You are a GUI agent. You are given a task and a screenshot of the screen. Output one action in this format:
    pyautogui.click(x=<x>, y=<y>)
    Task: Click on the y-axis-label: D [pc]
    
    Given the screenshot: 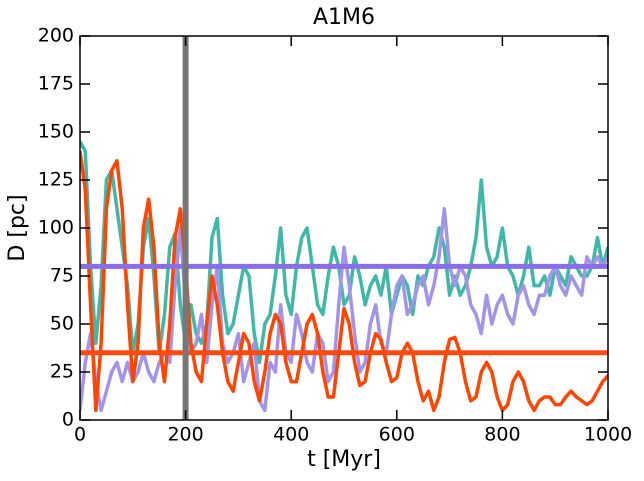 What is the action you would take?
    pyautogui.click(x=17, y=227)
    